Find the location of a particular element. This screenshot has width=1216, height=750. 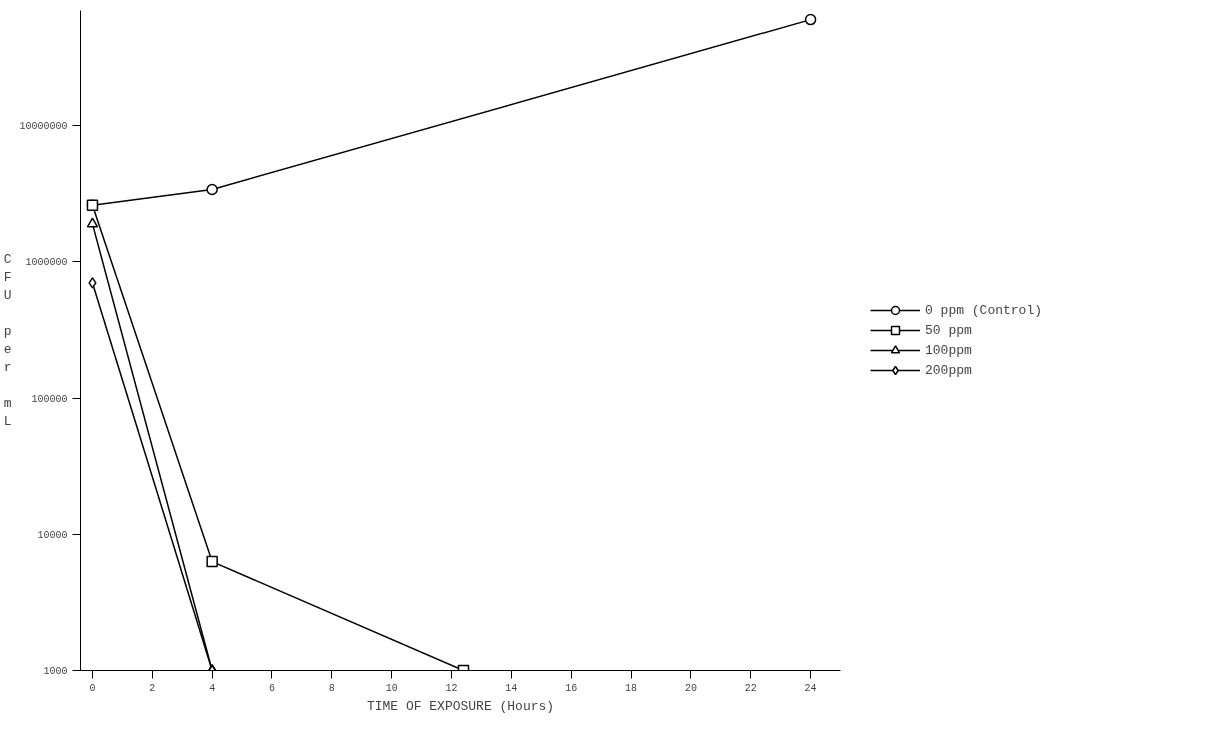

x-tick-label: 20 is located at coordinates (690, 688).